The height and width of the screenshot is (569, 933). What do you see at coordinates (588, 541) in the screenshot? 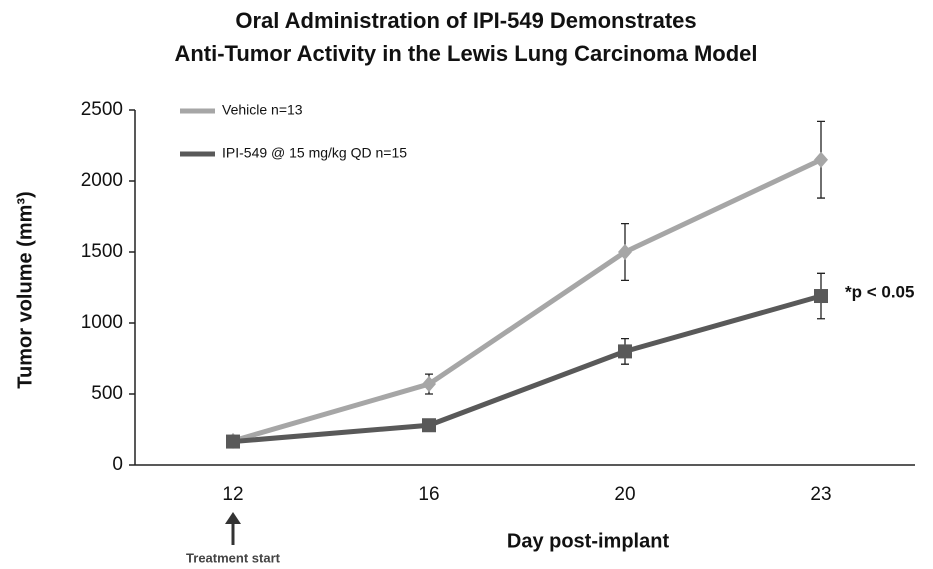
I see `x-axis-label: Day post-implant` at bounding box center [588, 541].